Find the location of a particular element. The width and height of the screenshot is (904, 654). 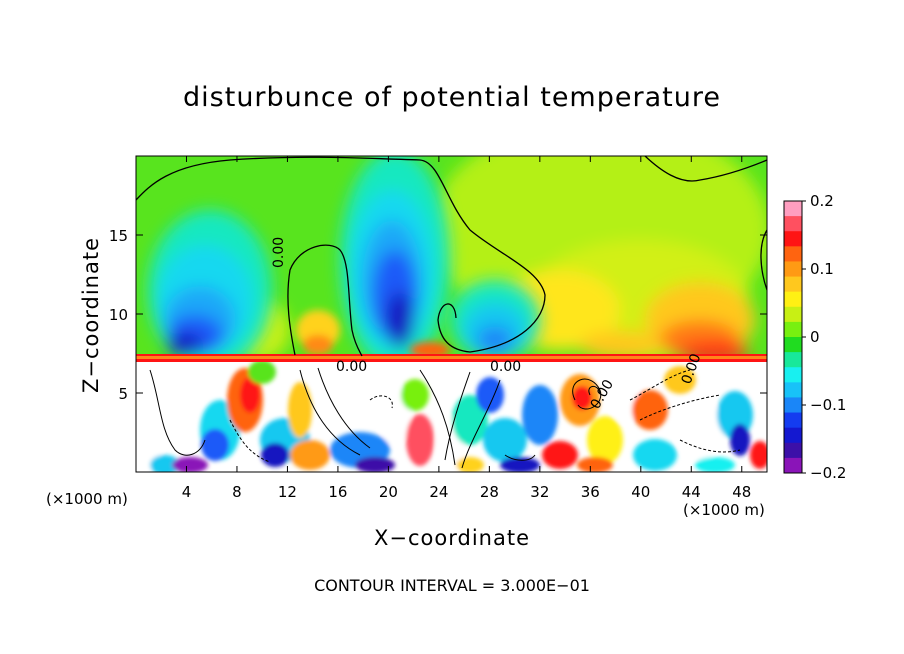

x-tick-label: 40 is located at coordinates (640, 492).